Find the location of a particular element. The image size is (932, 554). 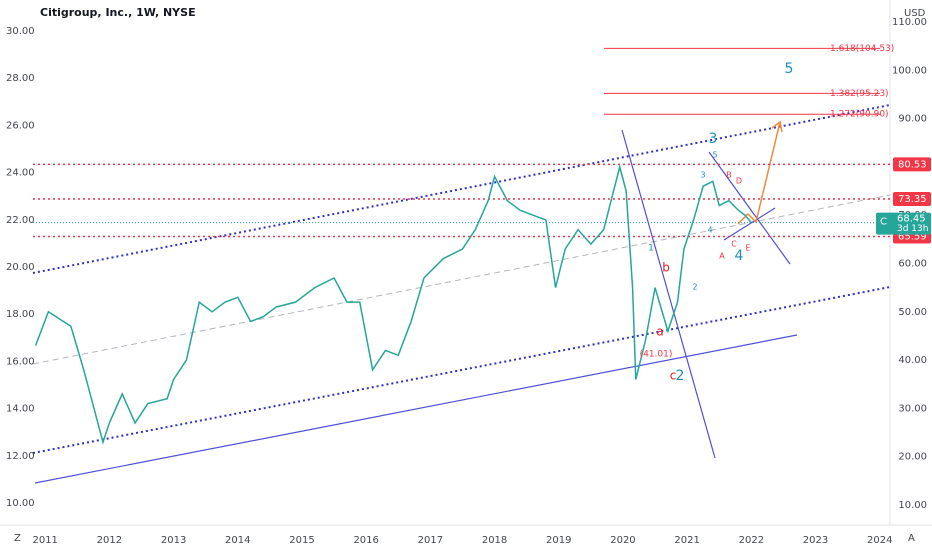

title: Citigroup, Inc., 1W, NYSE is located at coordinates (118, 12).